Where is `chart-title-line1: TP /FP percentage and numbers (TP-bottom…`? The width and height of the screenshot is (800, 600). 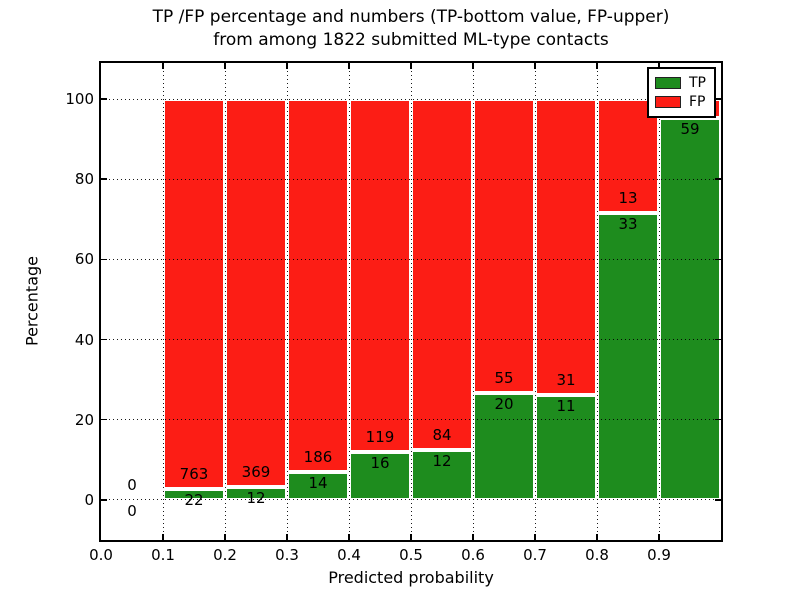
chart-title-line1: TP /FP percentage and numbers (TP-bottom… is located at coordinates (411, 17).